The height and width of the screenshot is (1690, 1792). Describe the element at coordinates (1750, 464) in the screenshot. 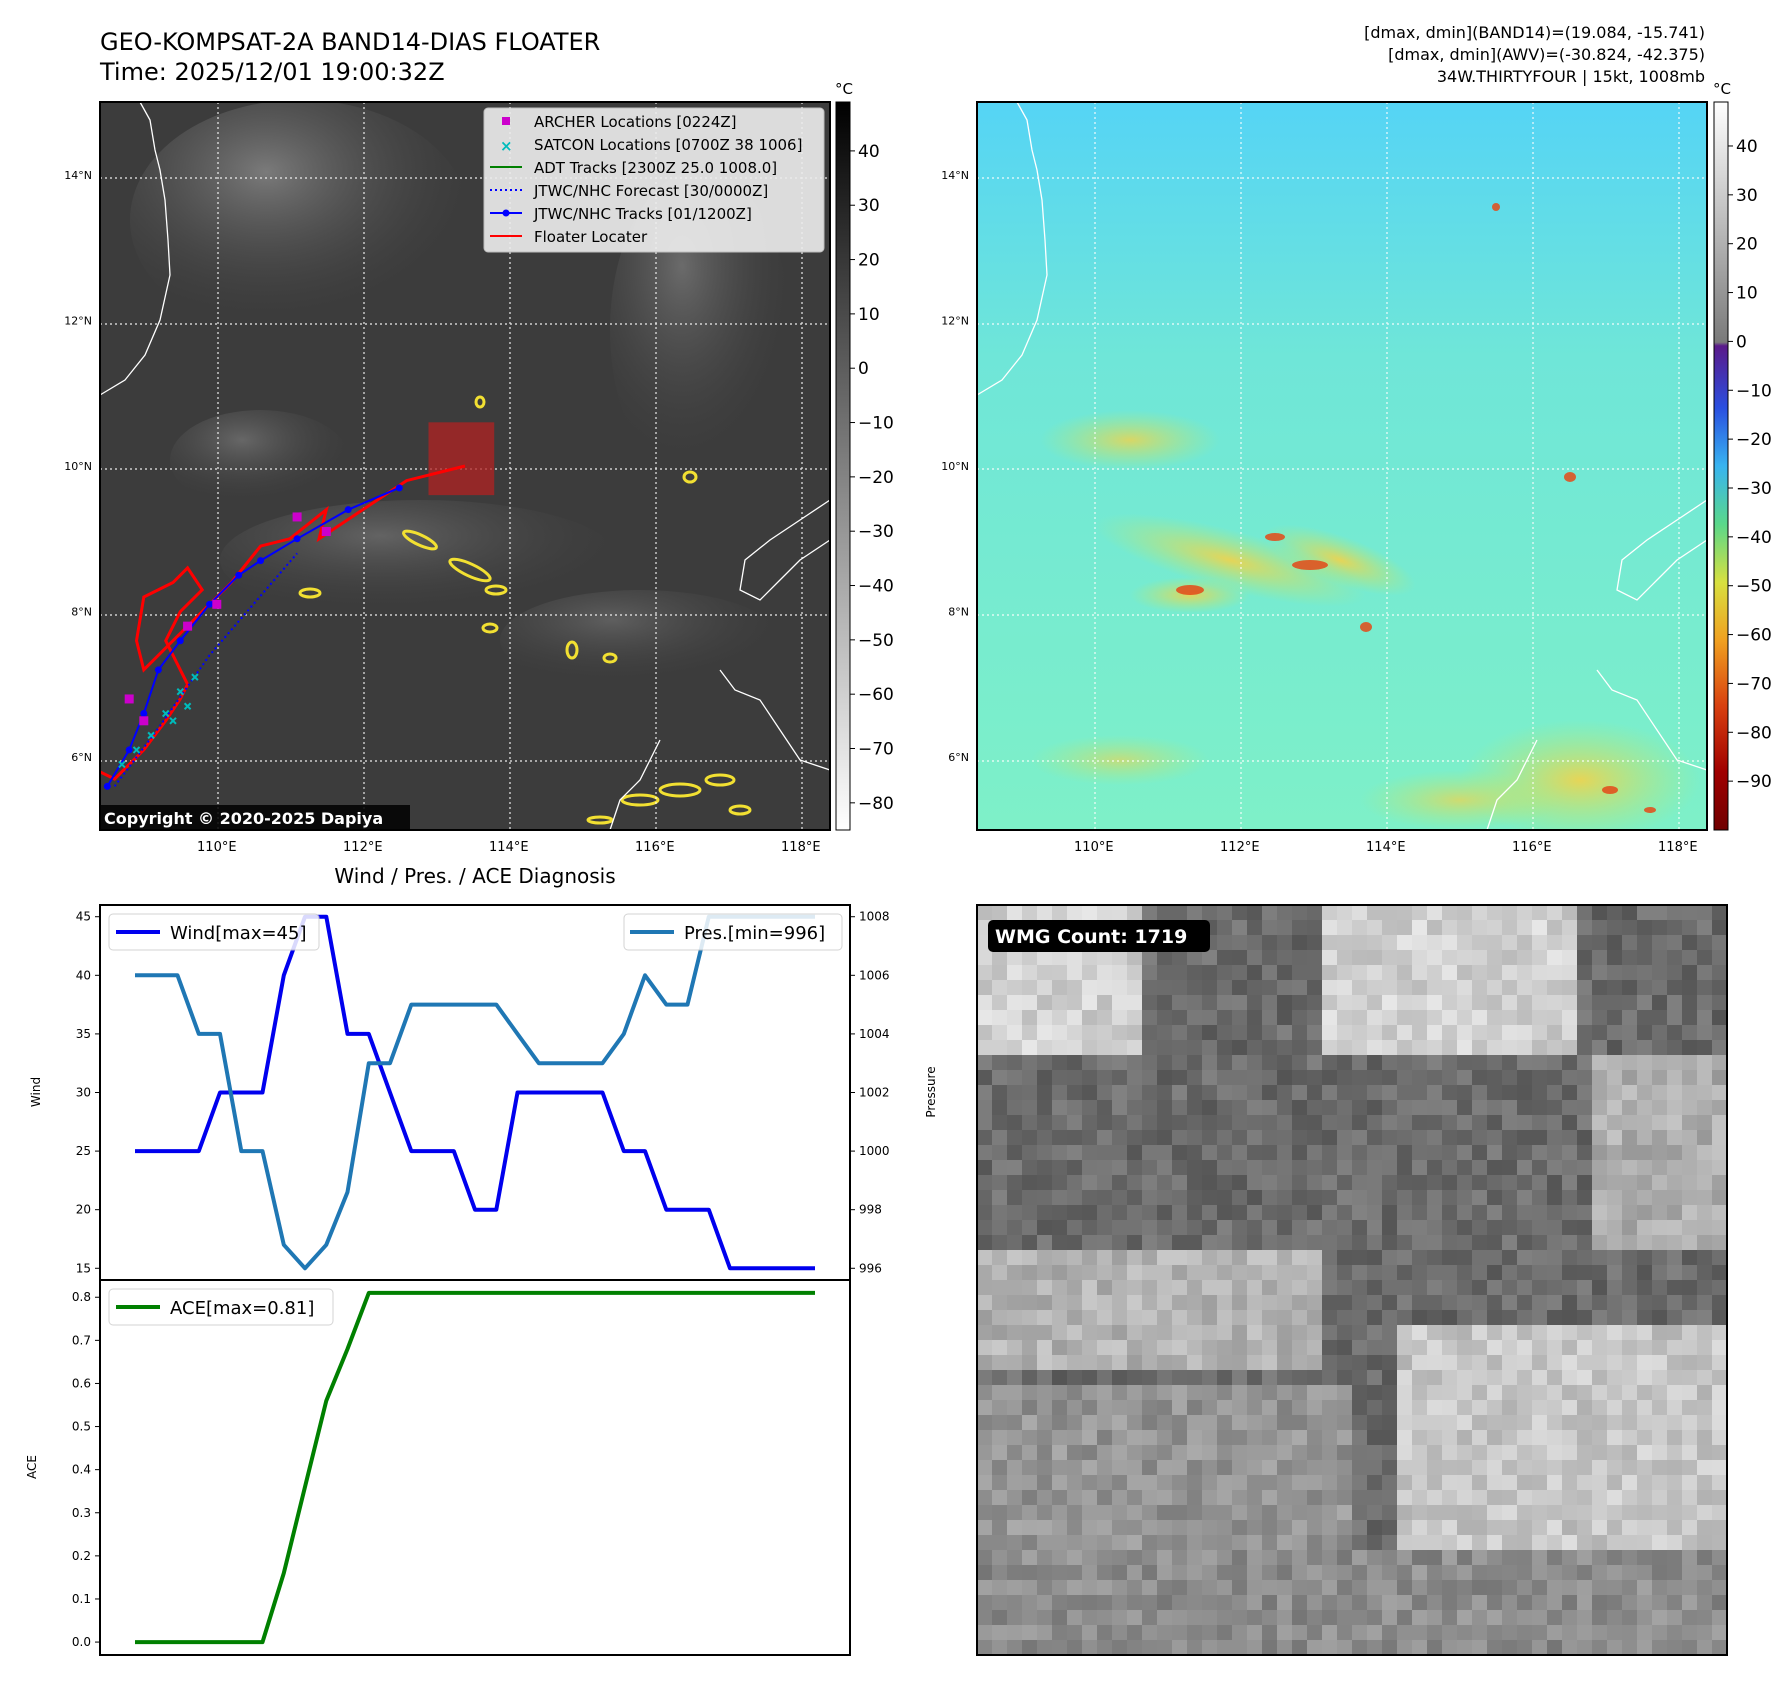

I see `color-colorbar-ticks: 40 30 20 10 0 −10 −20 −30 −40 −50 −60 −70 −80 −90` at that location.